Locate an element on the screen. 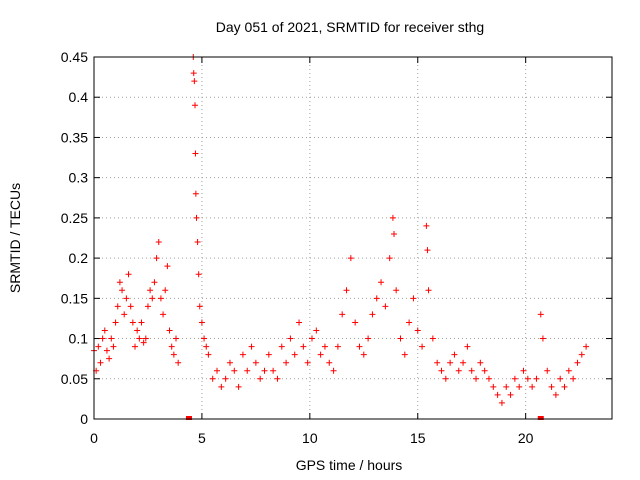 Image resolution: width=640 pixels, height=480 pixels. y-tick-label: 0.4 is located at coordinates (79, 97).